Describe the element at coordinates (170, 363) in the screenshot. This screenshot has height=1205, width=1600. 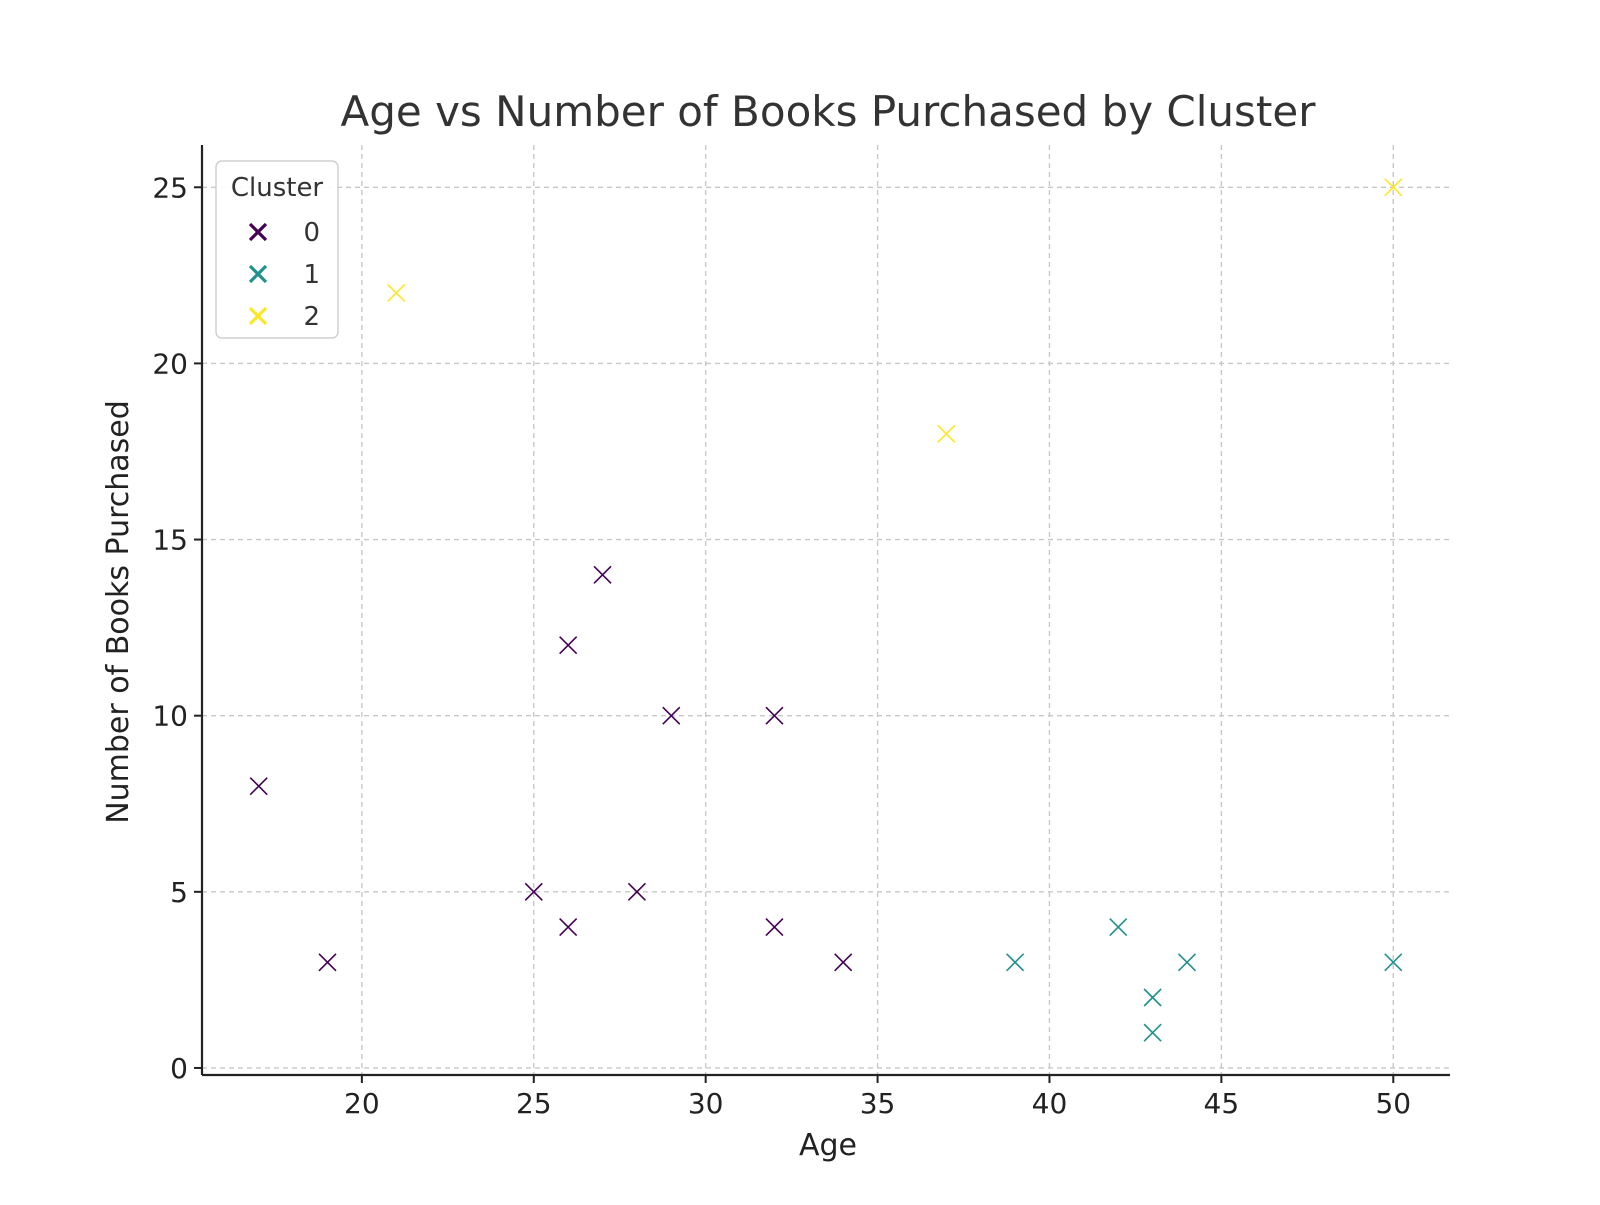
I see `y-tick-label: 20` at that location.